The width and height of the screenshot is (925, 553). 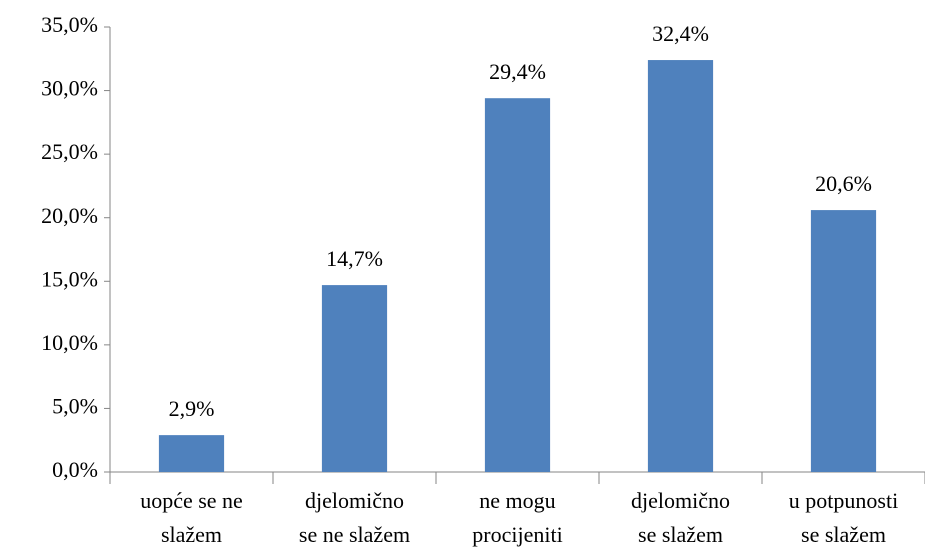 I want to click on y-tick-label: 15,0%, so click(x=69, y=278).